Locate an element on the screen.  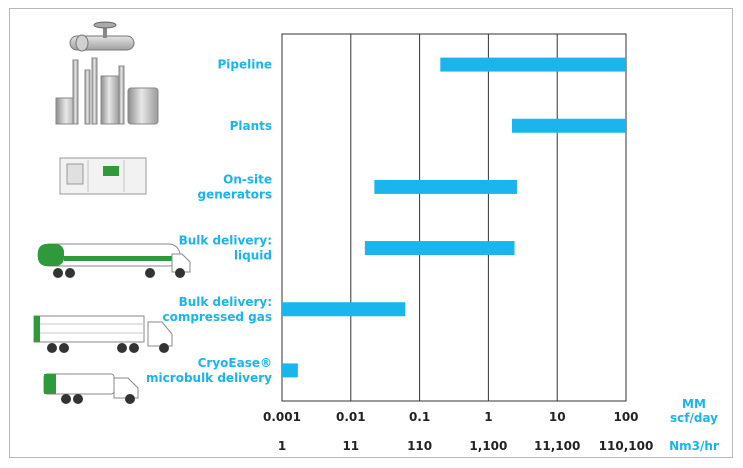
x-tick-label: 10 is located at coordinates (557, 417).